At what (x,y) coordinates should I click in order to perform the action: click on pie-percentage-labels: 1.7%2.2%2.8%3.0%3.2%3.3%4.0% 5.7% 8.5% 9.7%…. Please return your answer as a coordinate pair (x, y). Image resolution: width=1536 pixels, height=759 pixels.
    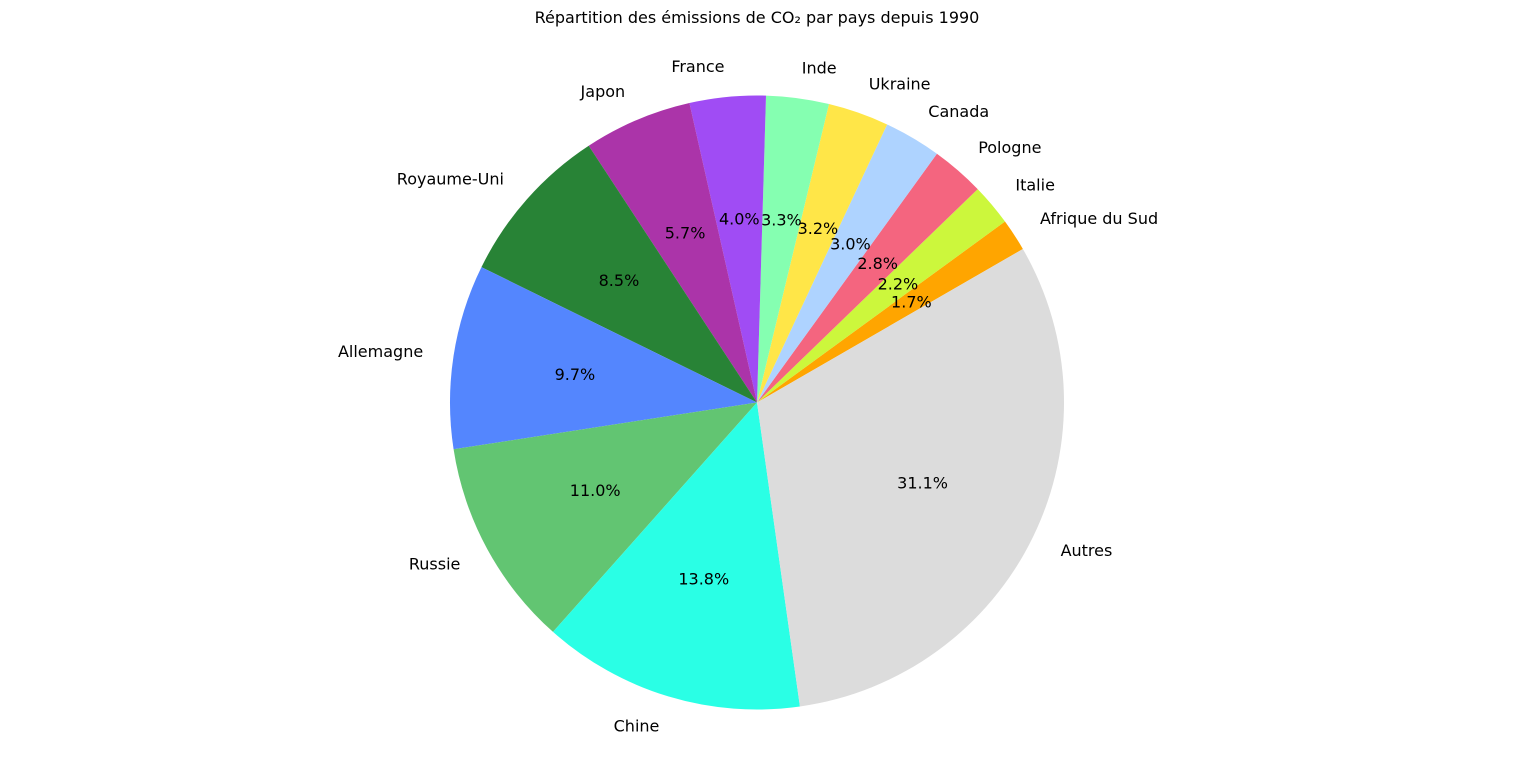
    Looking at the image, I should click on (751, 399).